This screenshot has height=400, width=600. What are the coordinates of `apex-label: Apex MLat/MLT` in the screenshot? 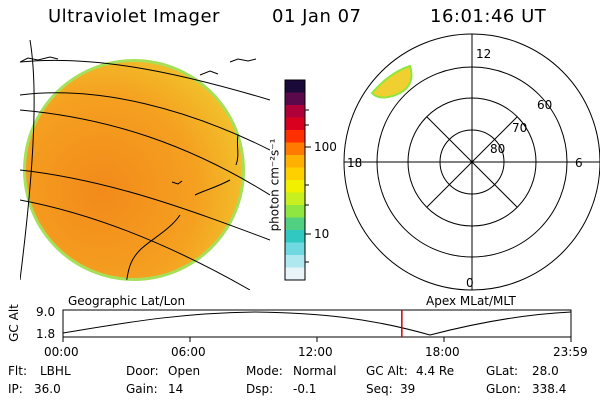 It's located at (471, 301).